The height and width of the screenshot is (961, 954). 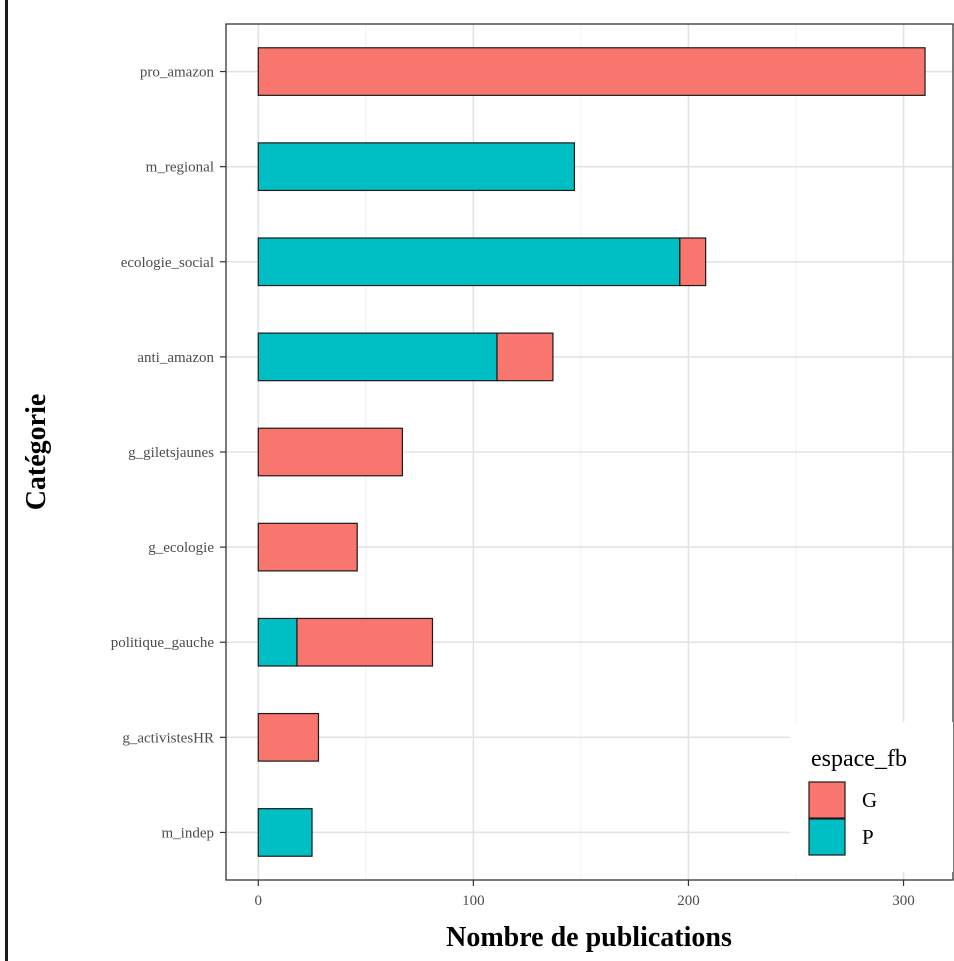 I want to click on legend-key-G, so click(x=827, y=800).